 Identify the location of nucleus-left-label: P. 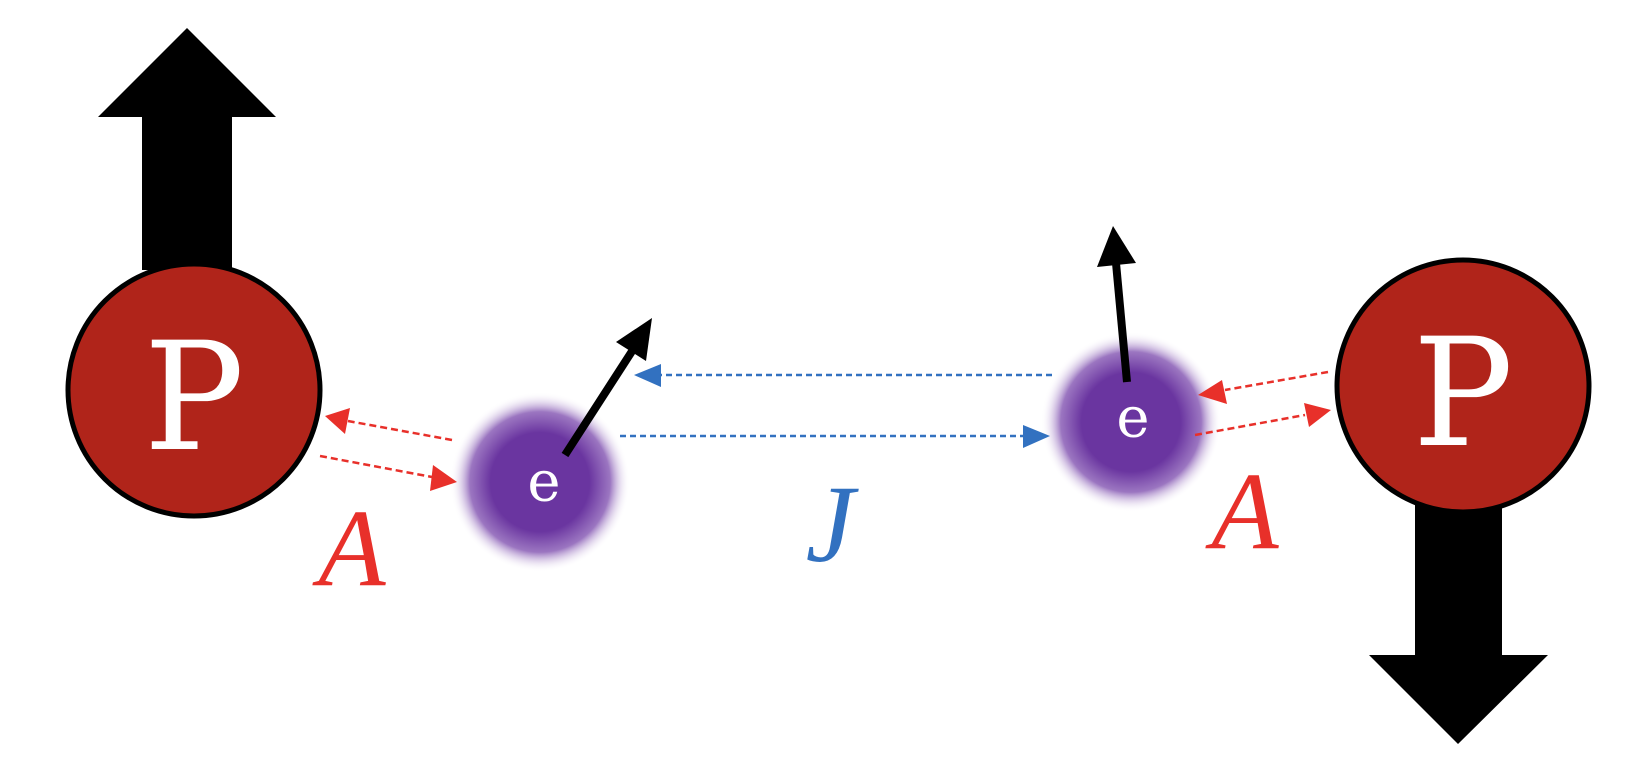
(194, 398).